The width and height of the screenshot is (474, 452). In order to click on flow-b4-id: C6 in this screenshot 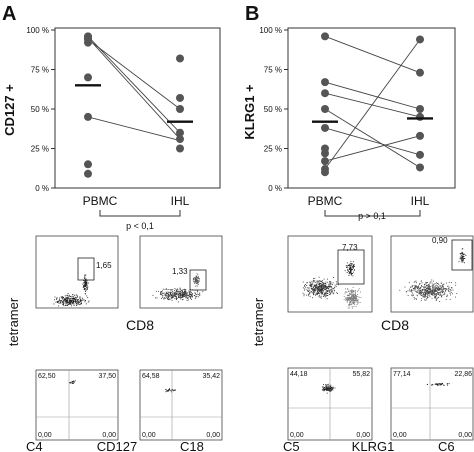, I will do `click(446, 445)`.